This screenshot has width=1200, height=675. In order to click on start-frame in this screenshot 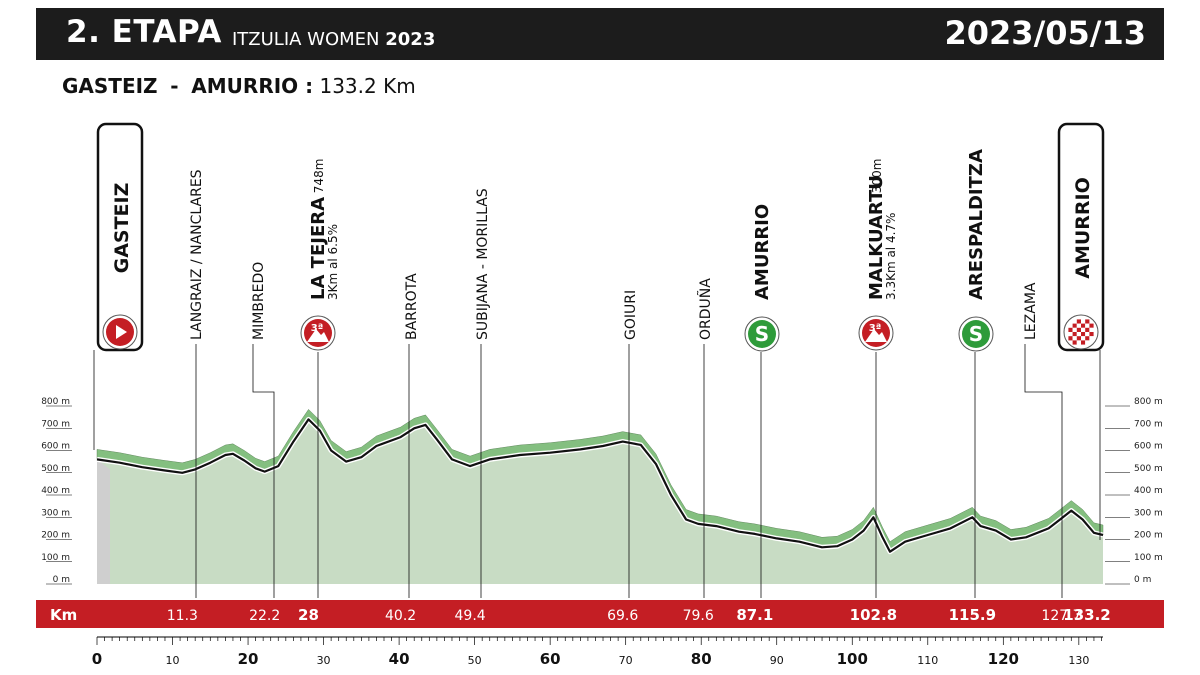, I will do `click(120, 237)`.